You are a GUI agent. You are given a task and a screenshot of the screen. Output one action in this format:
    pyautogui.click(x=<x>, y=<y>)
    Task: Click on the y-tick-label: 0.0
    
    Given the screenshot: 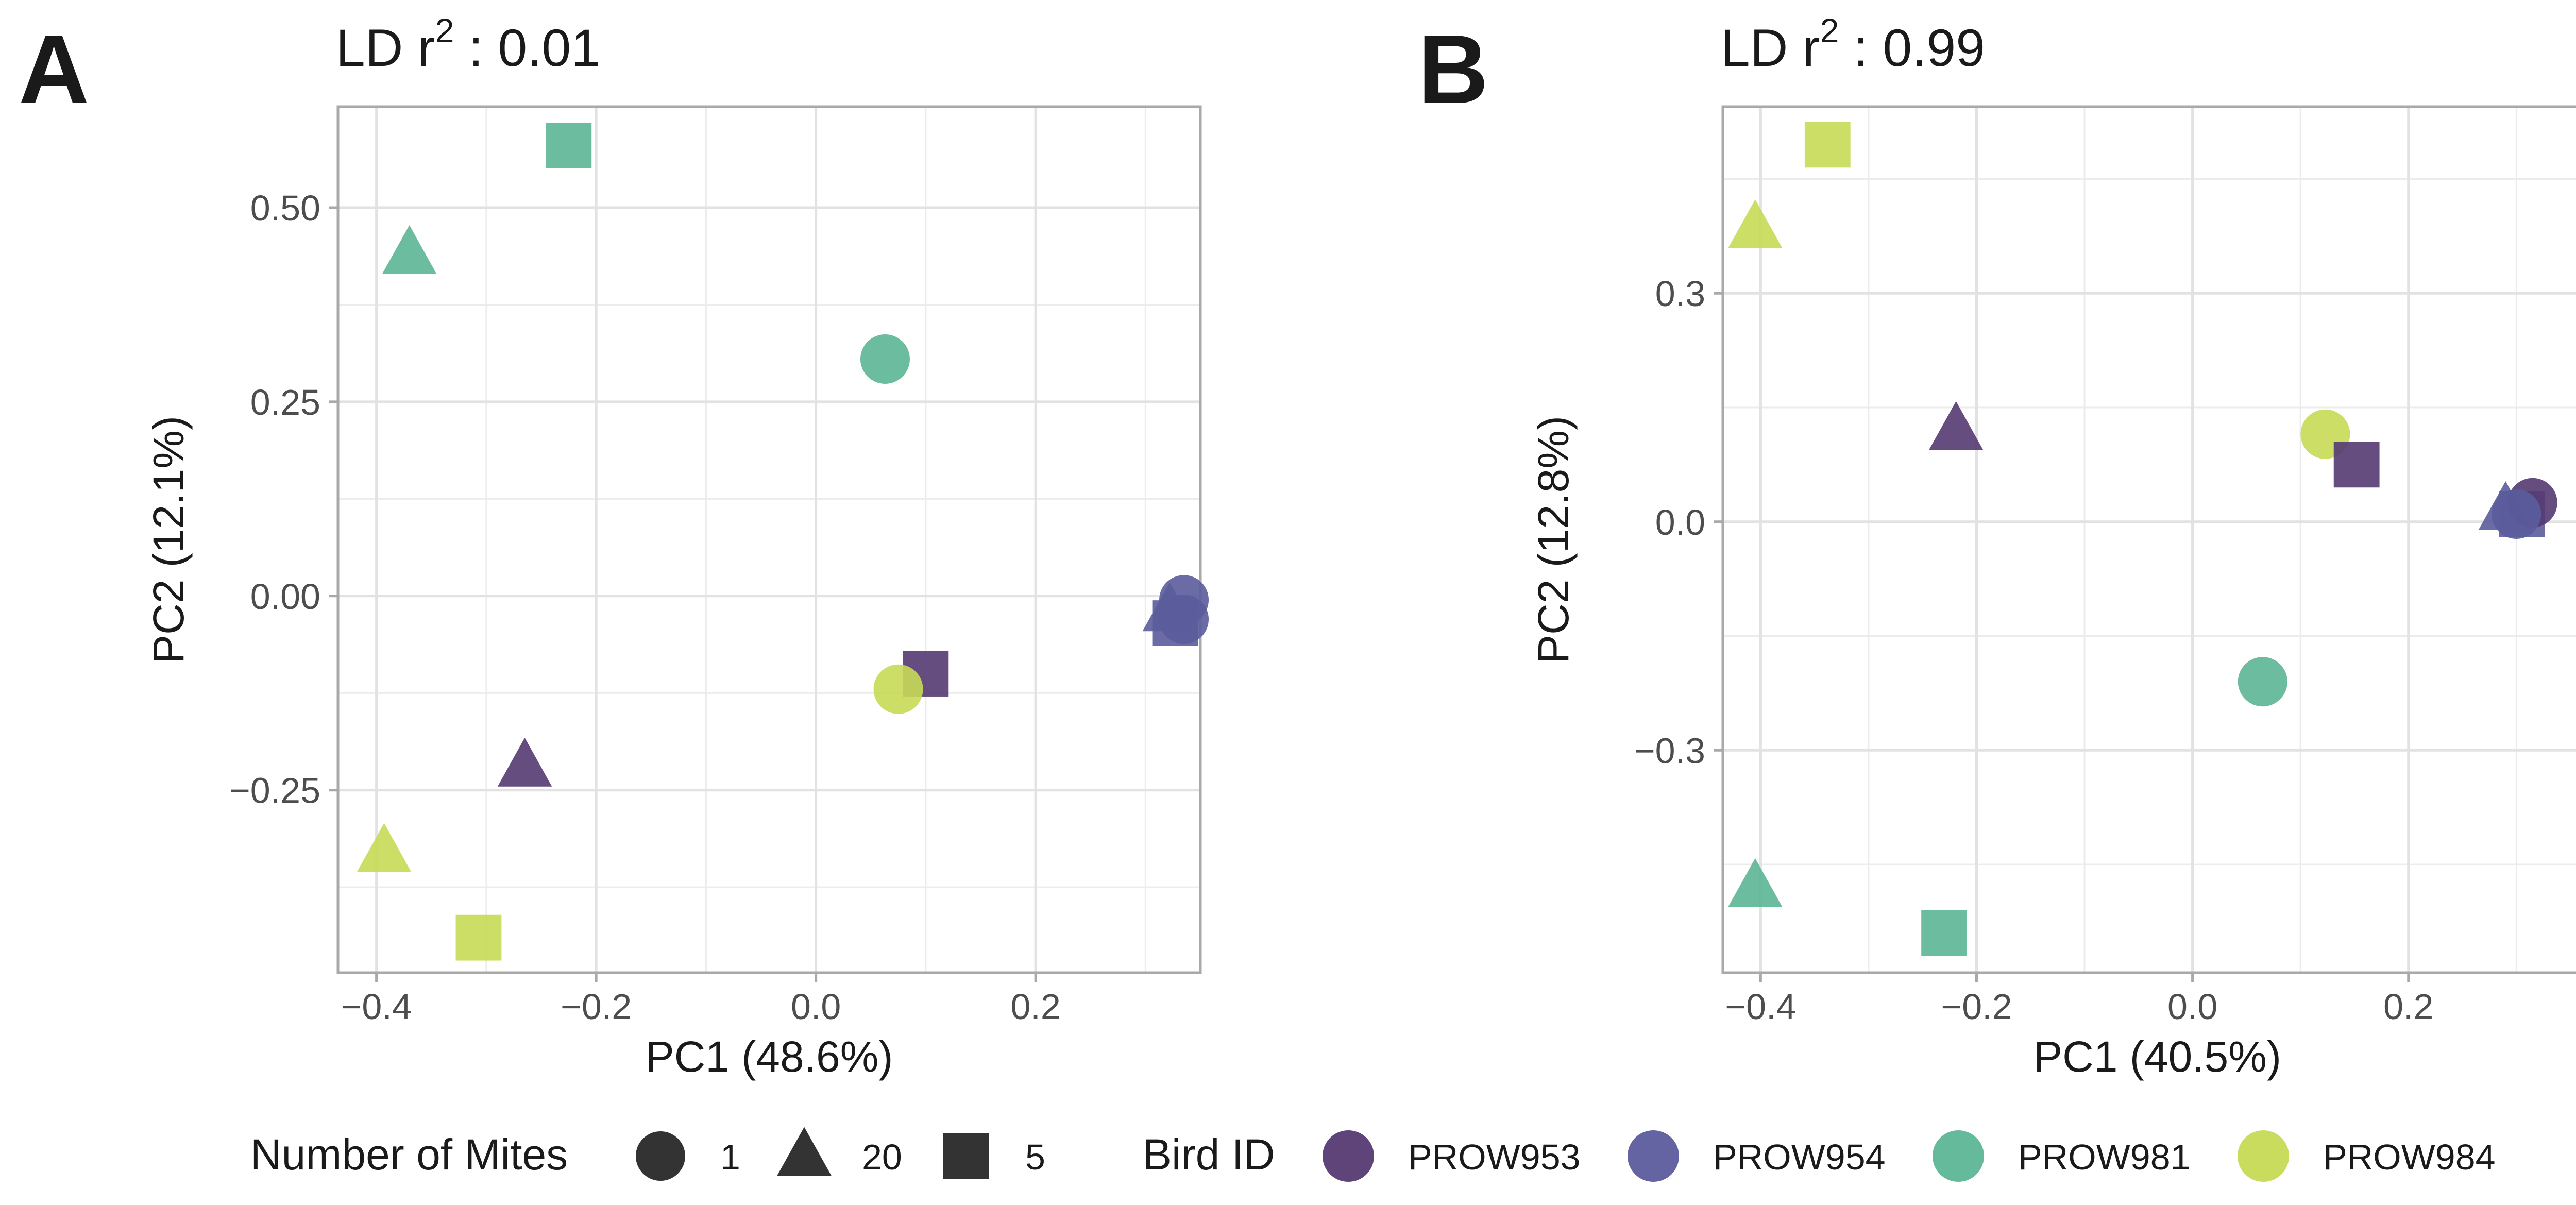 What is the action you would take?
    pyautogui.click(x=1680, y=522)
    